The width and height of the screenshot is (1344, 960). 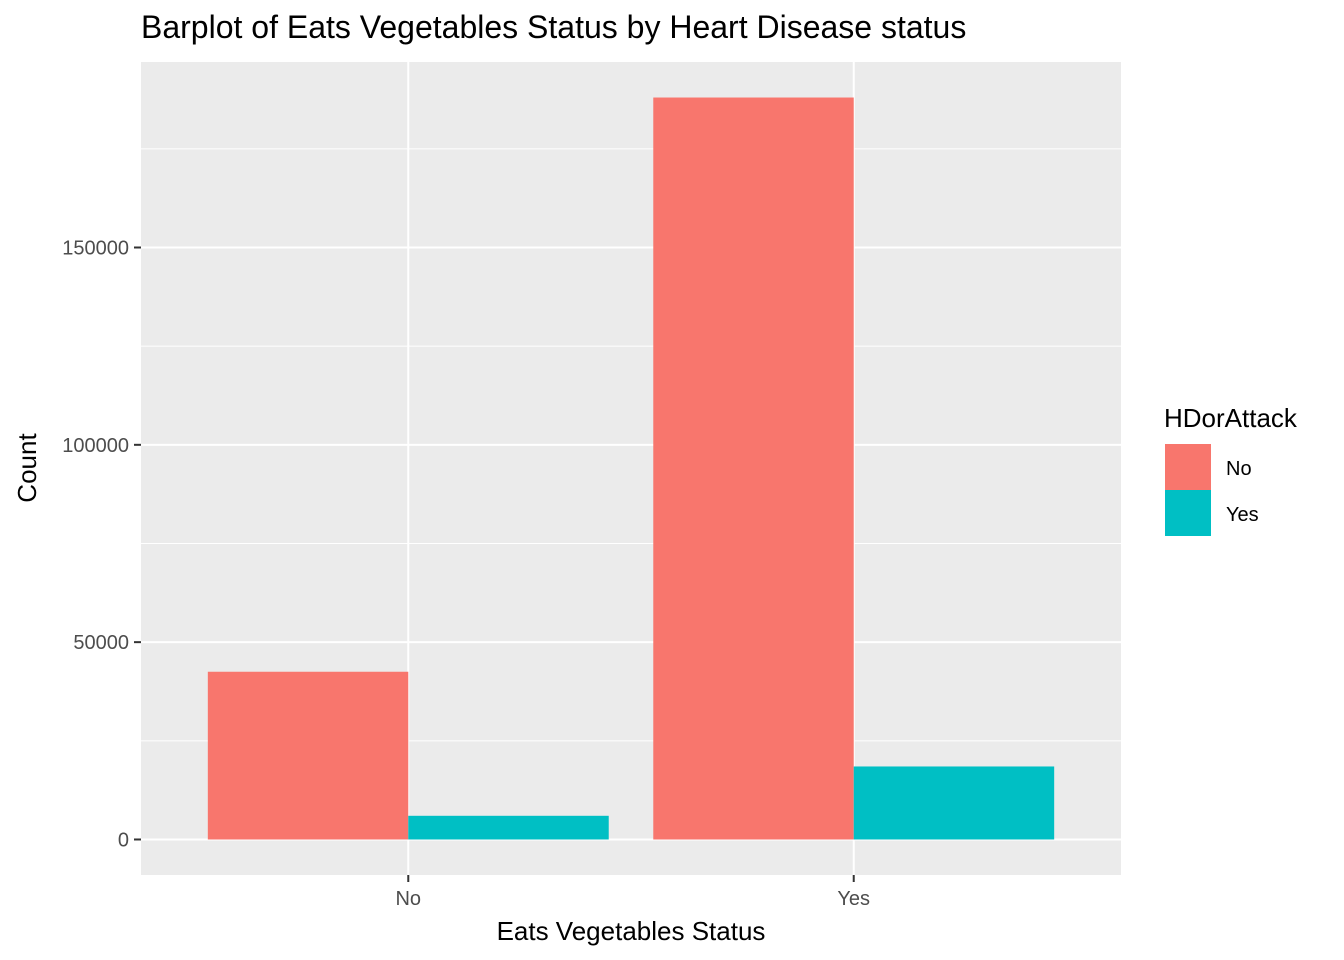 What do you see at coordinates (1239, 469) in the screenshot?
I see `legend-label-no: No` at bounding box center [1239, 469].